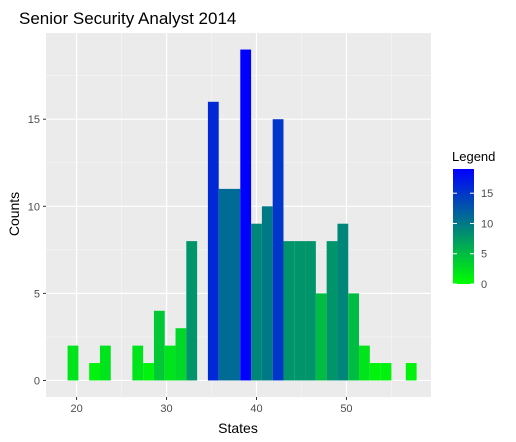 The width and height of the screenshot is (516, 442). Describe the element at coordinates (484, 255) in the screenshot. I see `legend-label: 5` at that location.